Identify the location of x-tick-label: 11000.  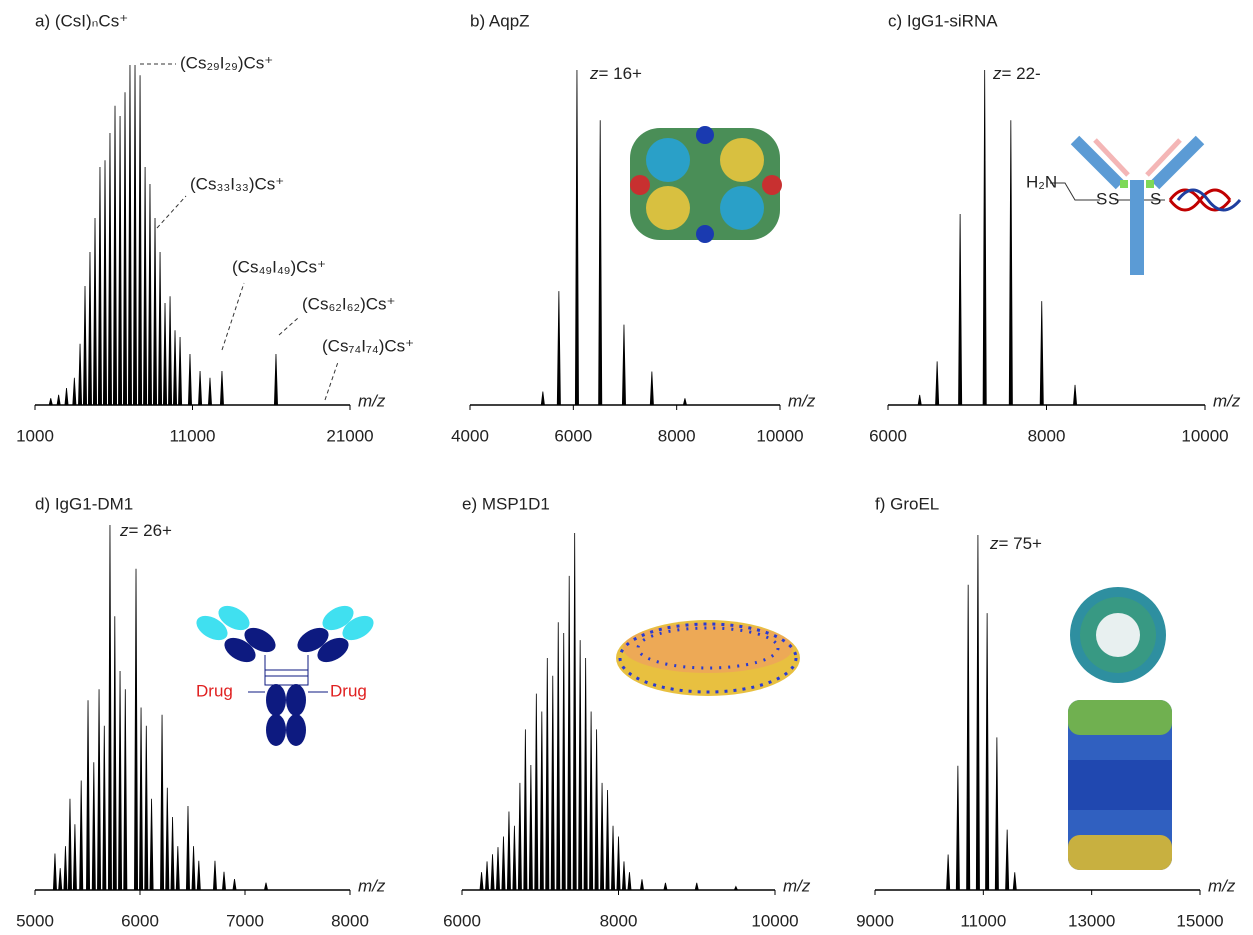
(192, 435).